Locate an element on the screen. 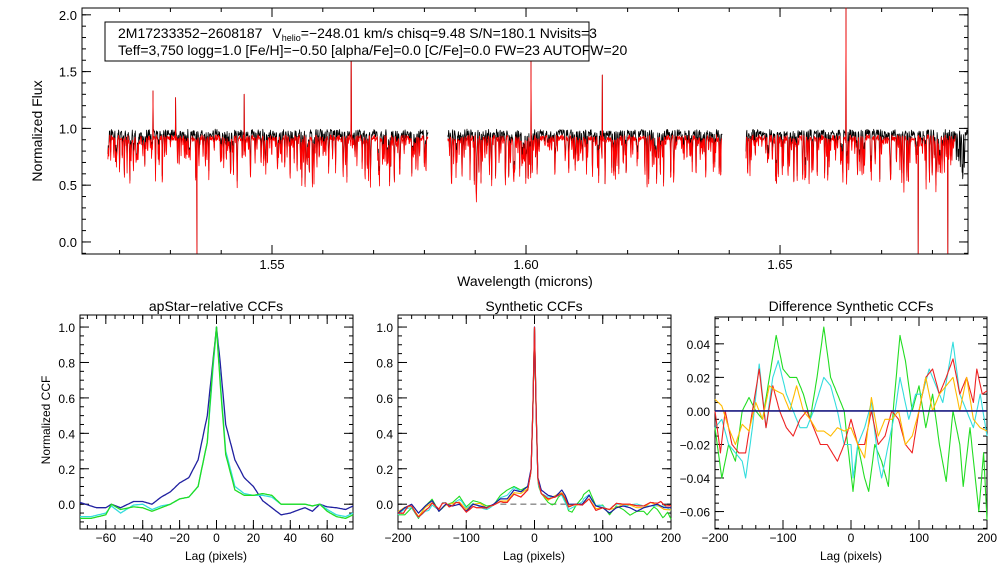  apstar-title: apStar−relative CCFs is located at coordinates (216, 306).